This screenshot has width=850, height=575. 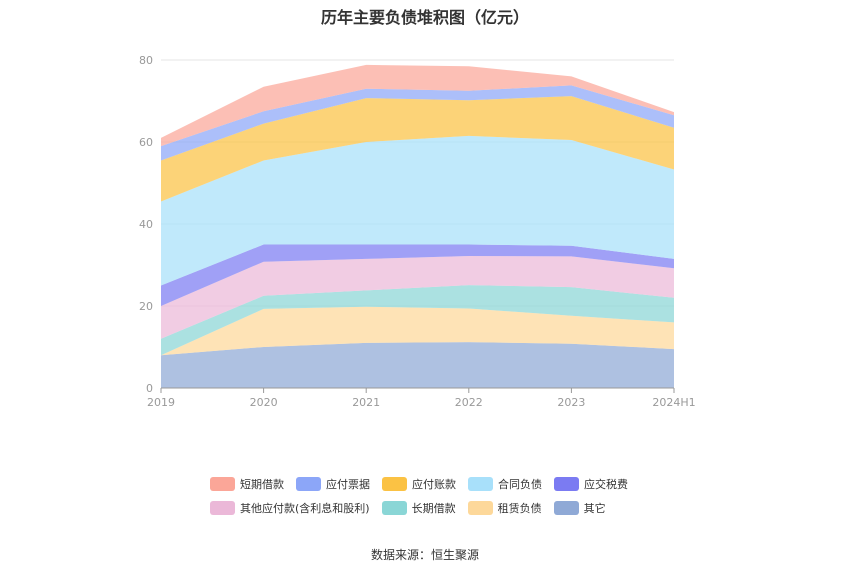 What do you see at coordinates (348, 484) in the screenshot?
I see `legend-label: 应付票据` at bounding box center [348, 484].